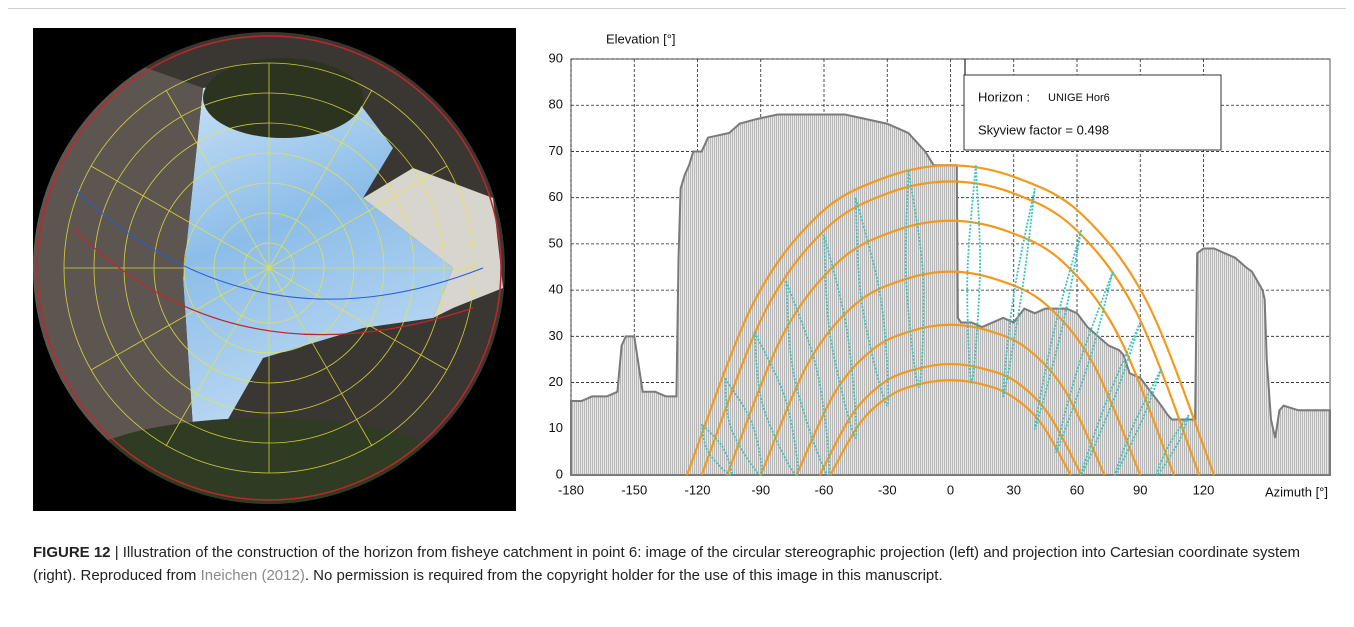  Describe the element at coordinates (559, 473) in the screenshot. I see `y-tick-label: 0` at that location.